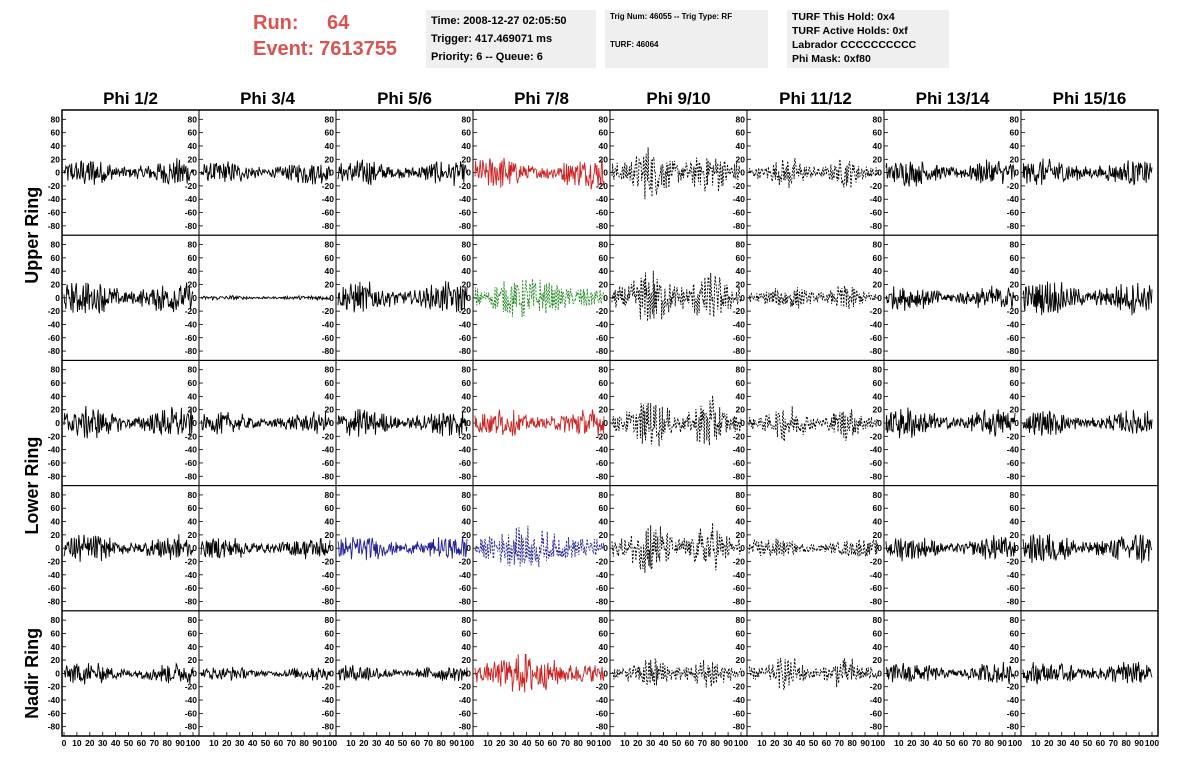 This screenshot has width=1196, height=772. Describe the element at coordinates (404, 98) in the screenshot. I see `column-header: Phi 5/6` at that location.